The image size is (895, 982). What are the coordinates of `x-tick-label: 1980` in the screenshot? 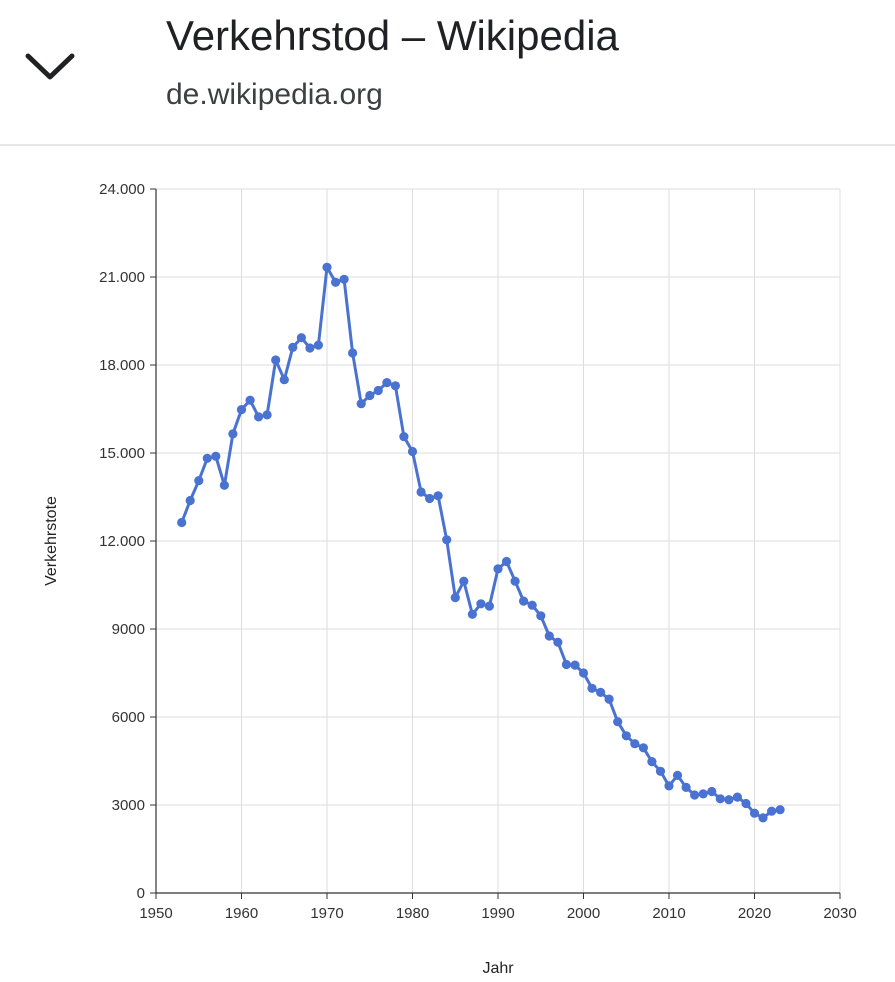 It's located at (412, 913).